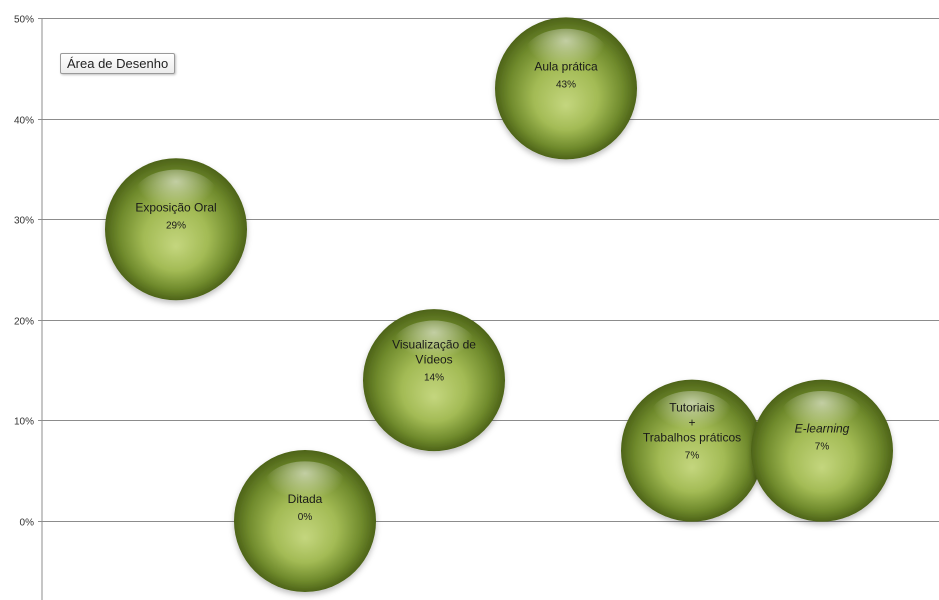 Image resolution: width=939 pixels, height=600 pixels. I want to click on bubble-label: Exposição Oral, so click(175, 207).